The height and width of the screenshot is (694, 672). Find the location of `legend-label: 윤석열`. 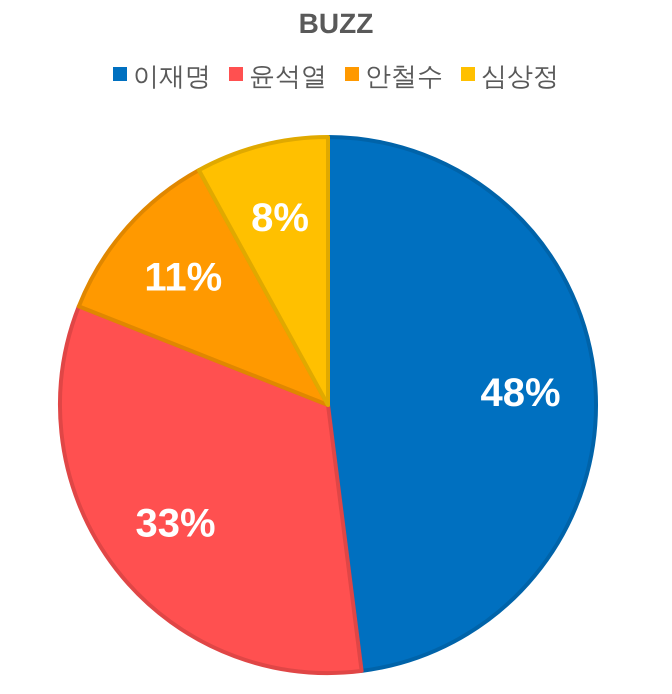

legend-label: 윤석열 is located at coordinates (288, 76).